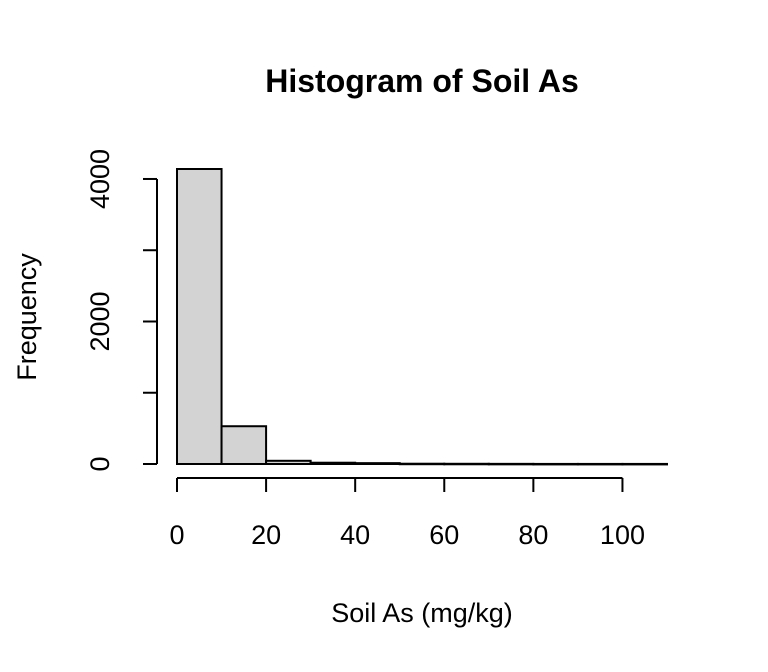 This screenshot has height=672, width=768. Describe the element at coordinates (422, 613) in the screenshot. I see `x-axis-label: Soil As (mg/kg)` at that location.